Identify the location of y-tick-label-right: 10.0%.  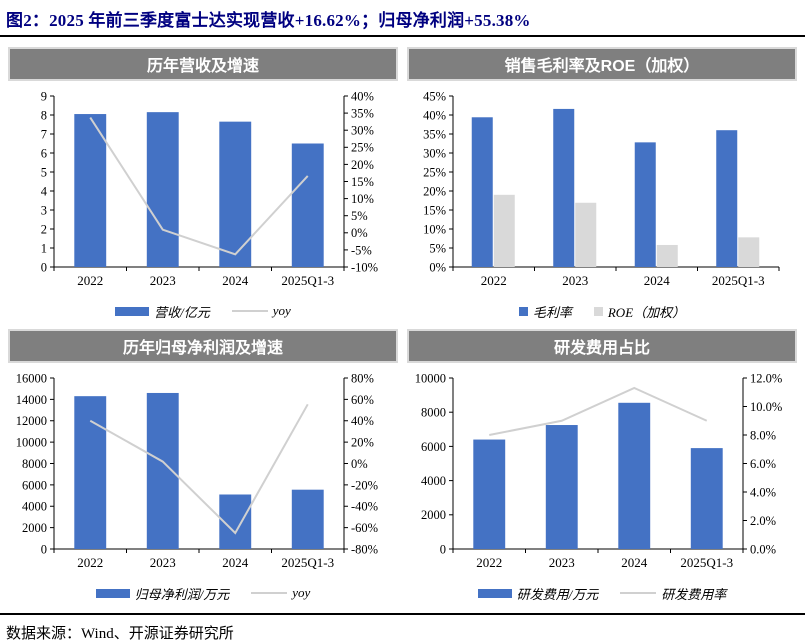
(766, 407).